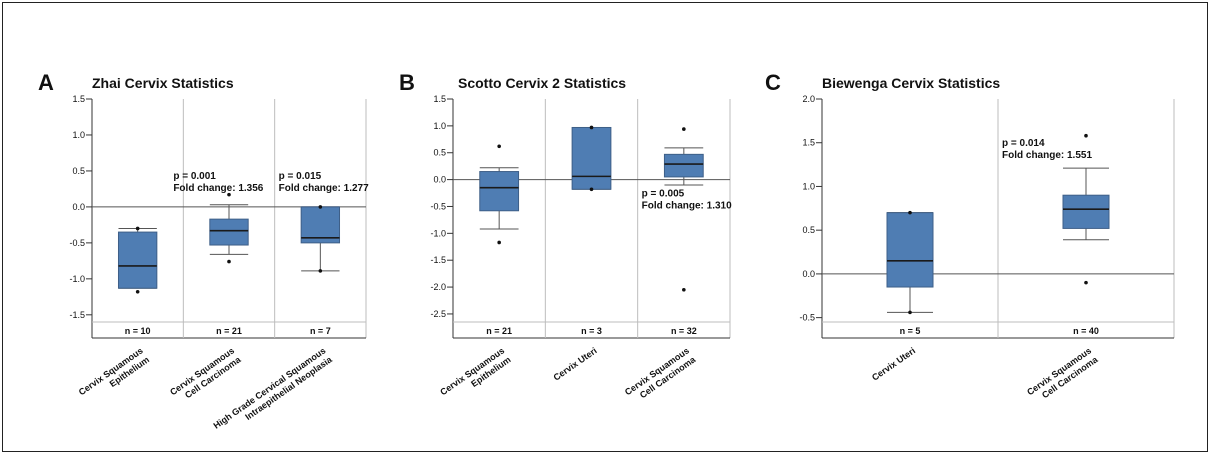  What do you see at coordinates (910, 331) in the screenshot?
I see `n-label: n = 5` at bounding box center [910, 331].